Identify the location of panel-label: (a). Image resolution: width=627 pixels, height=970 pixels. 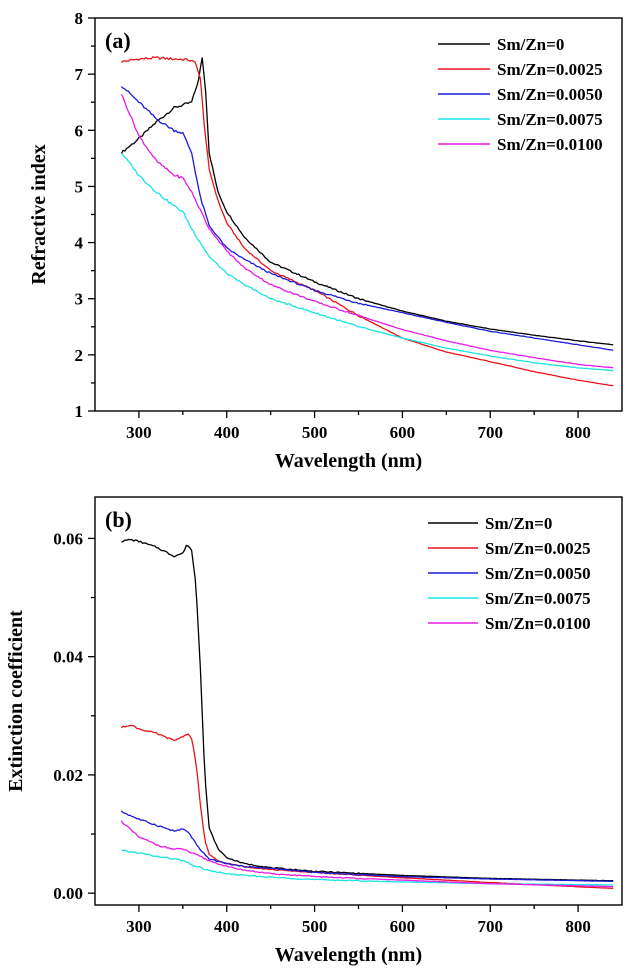
(118, 40).